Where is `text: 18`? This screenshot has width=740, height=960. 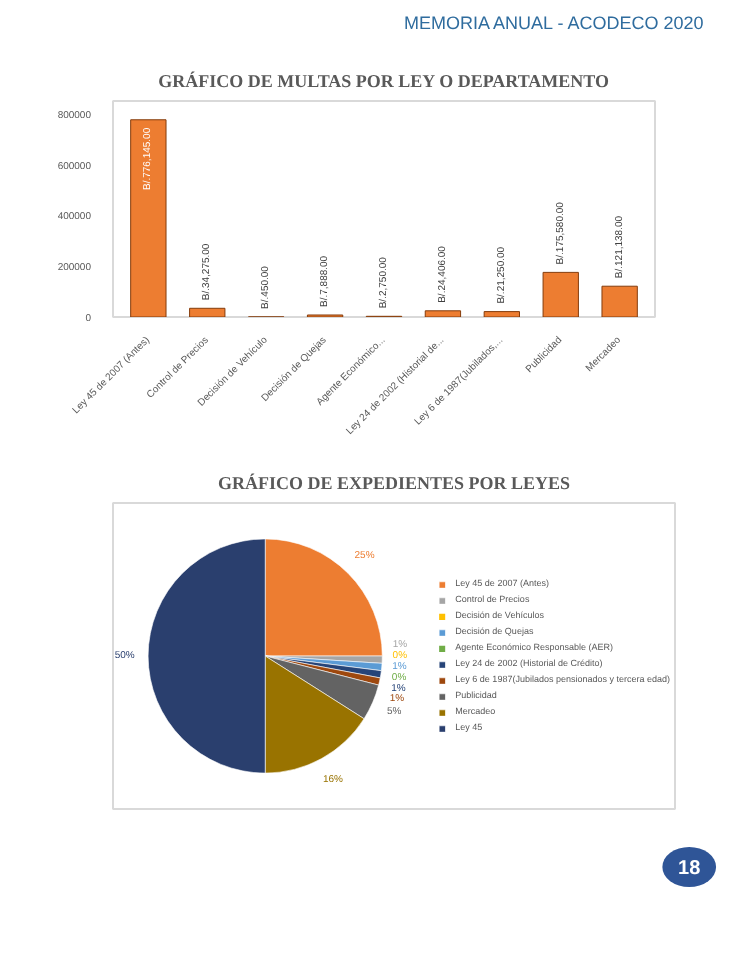 text: 18 is located at coordinates (690, 869).